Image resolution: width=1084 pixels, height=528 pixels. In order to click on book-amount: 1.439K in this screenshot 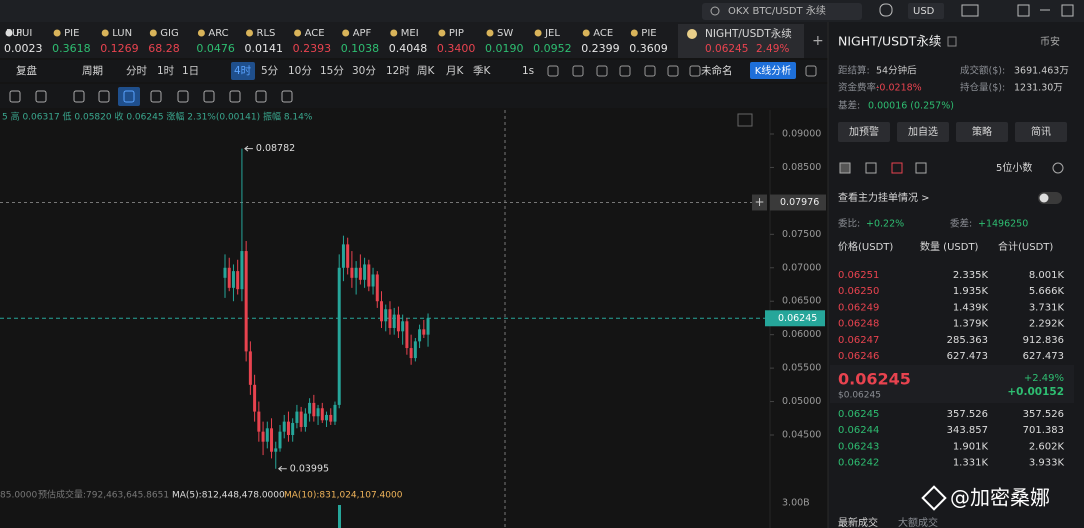, I will do `click(971, 307)`.